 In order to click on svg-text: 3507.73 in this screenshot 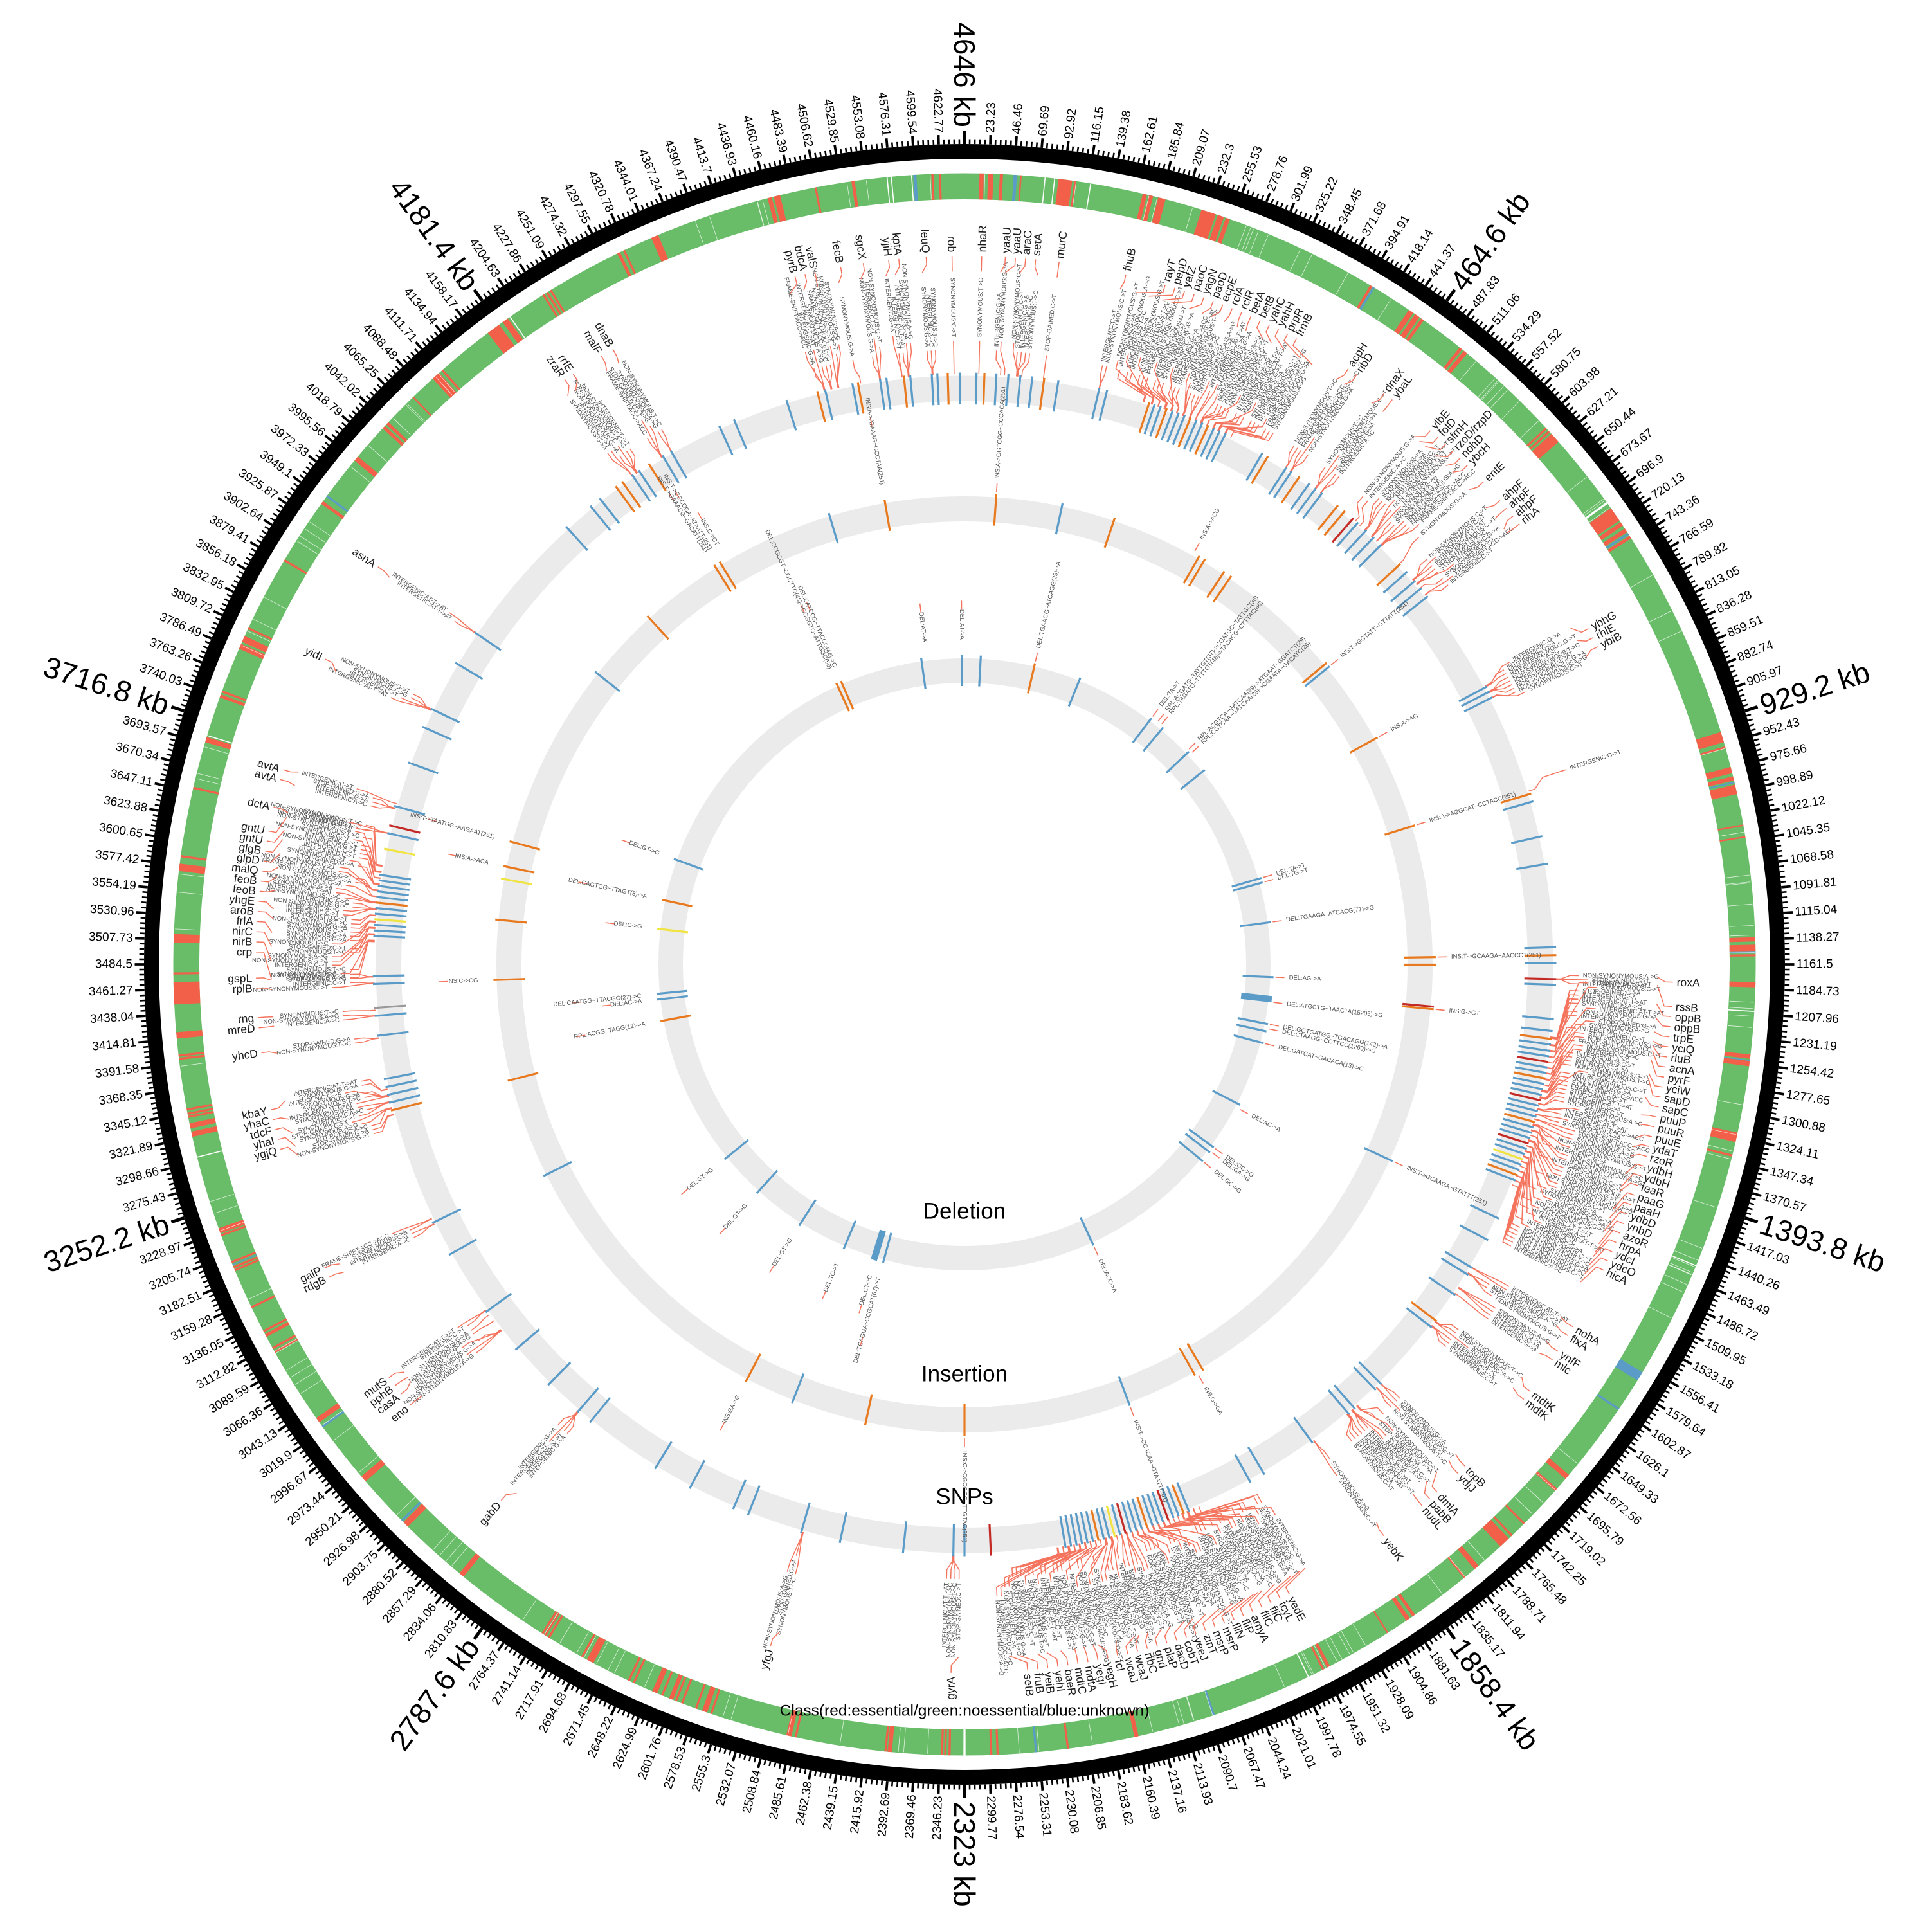, I will do `click(111, 938)`.